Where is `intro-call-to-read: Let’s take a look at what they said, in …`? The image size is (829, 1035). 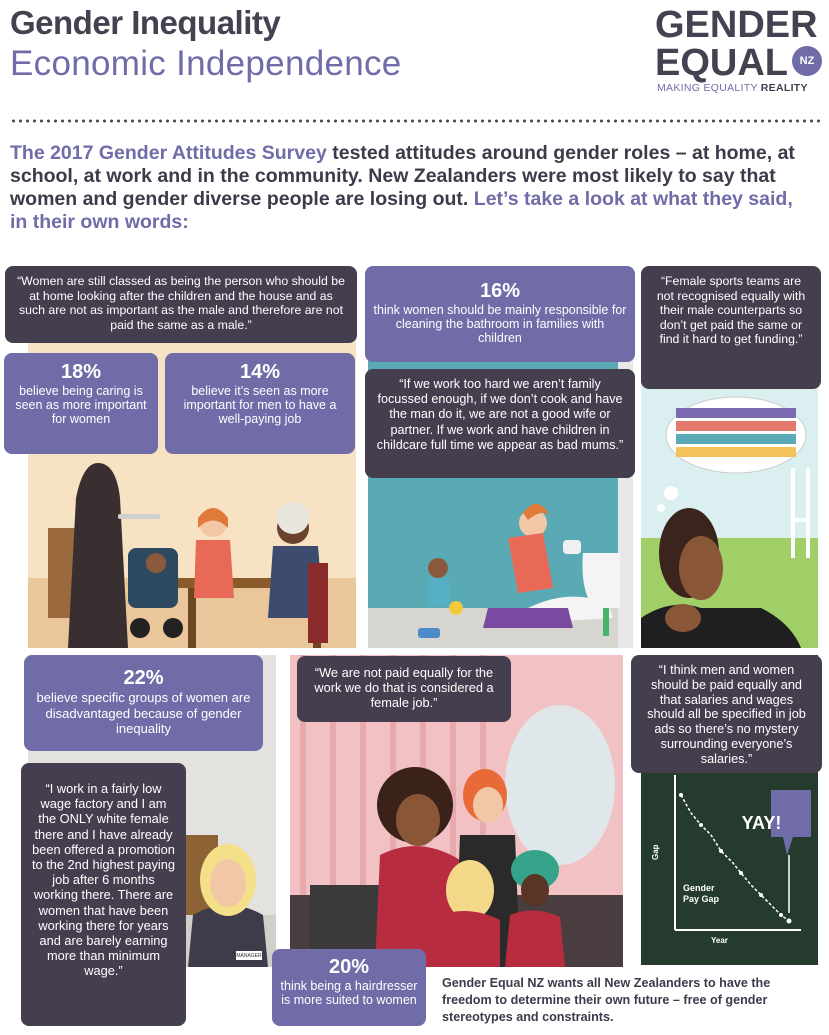 intro-call-to-read: Let’s take a look at what they said, in … is located at coordinates (401, 210).